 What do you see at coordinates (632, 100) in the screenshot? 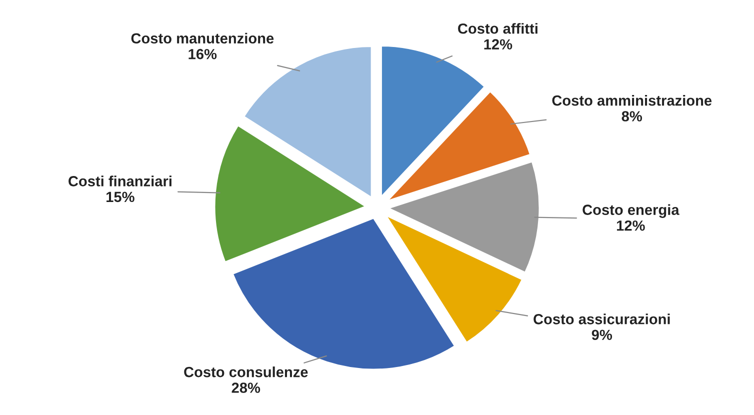
I see `slice-label: Costo amministrazione` at bounding box center [632, 100].